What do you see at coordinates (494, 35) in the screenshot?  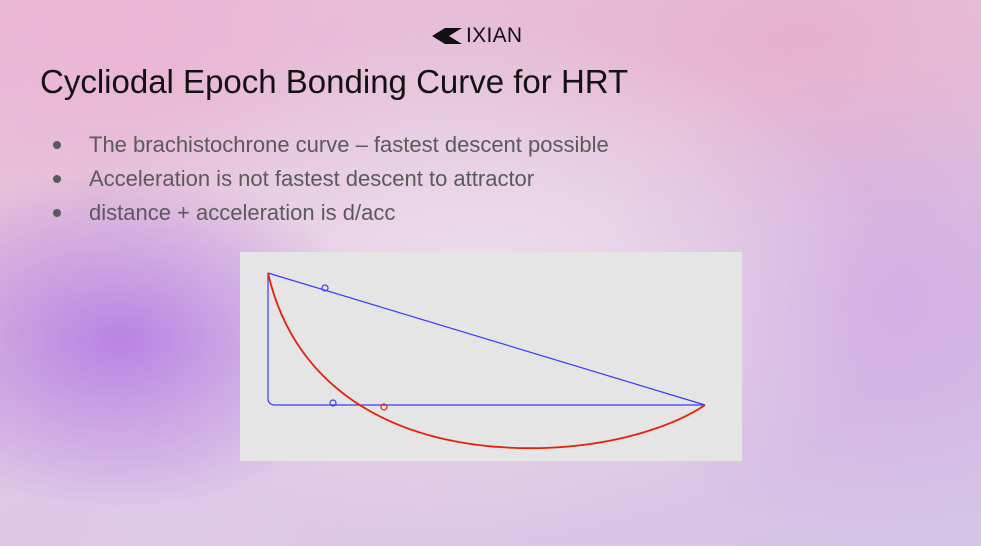 I see `brand-logo-text: IXIAN` at bounding box center [494, 35].